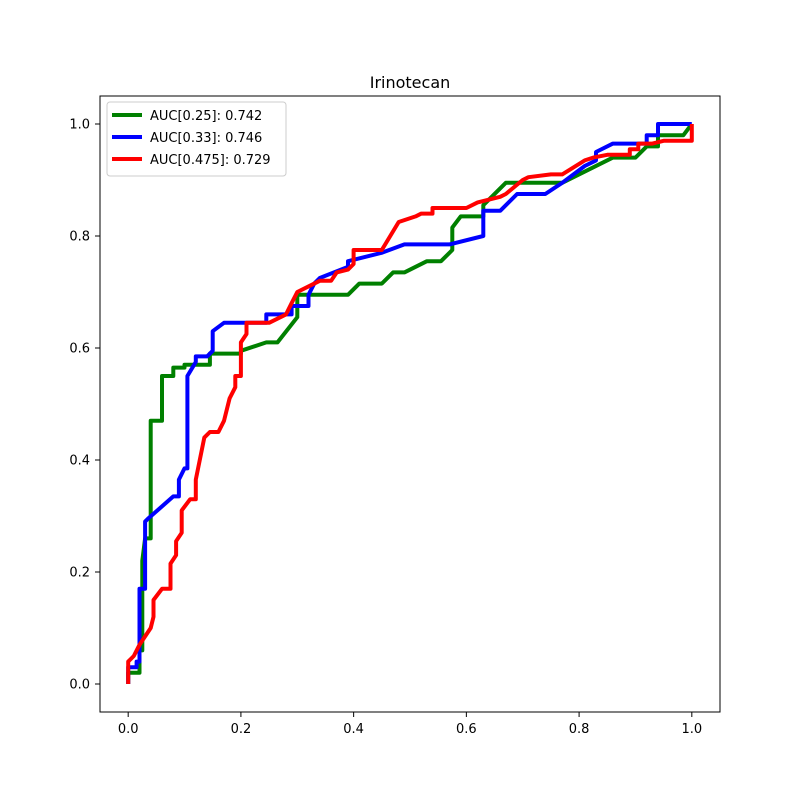 This screenshot has height=800, width=800. What do you see at coordinates (579, 729) in the screenshot?
I see `x-tick-label: 0.8` at bounding box center [579, 729].